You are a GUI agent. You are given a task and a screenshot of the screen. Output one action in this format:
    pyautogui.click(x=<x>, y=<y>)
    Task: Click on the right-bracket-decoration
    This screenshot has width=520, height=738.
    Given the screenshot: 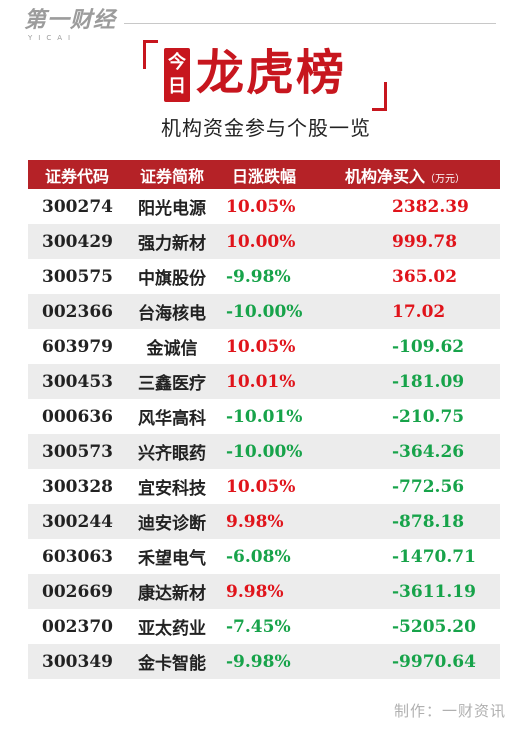 What is the action you would take?
    pyautogui.click(x=379, y=96)
    